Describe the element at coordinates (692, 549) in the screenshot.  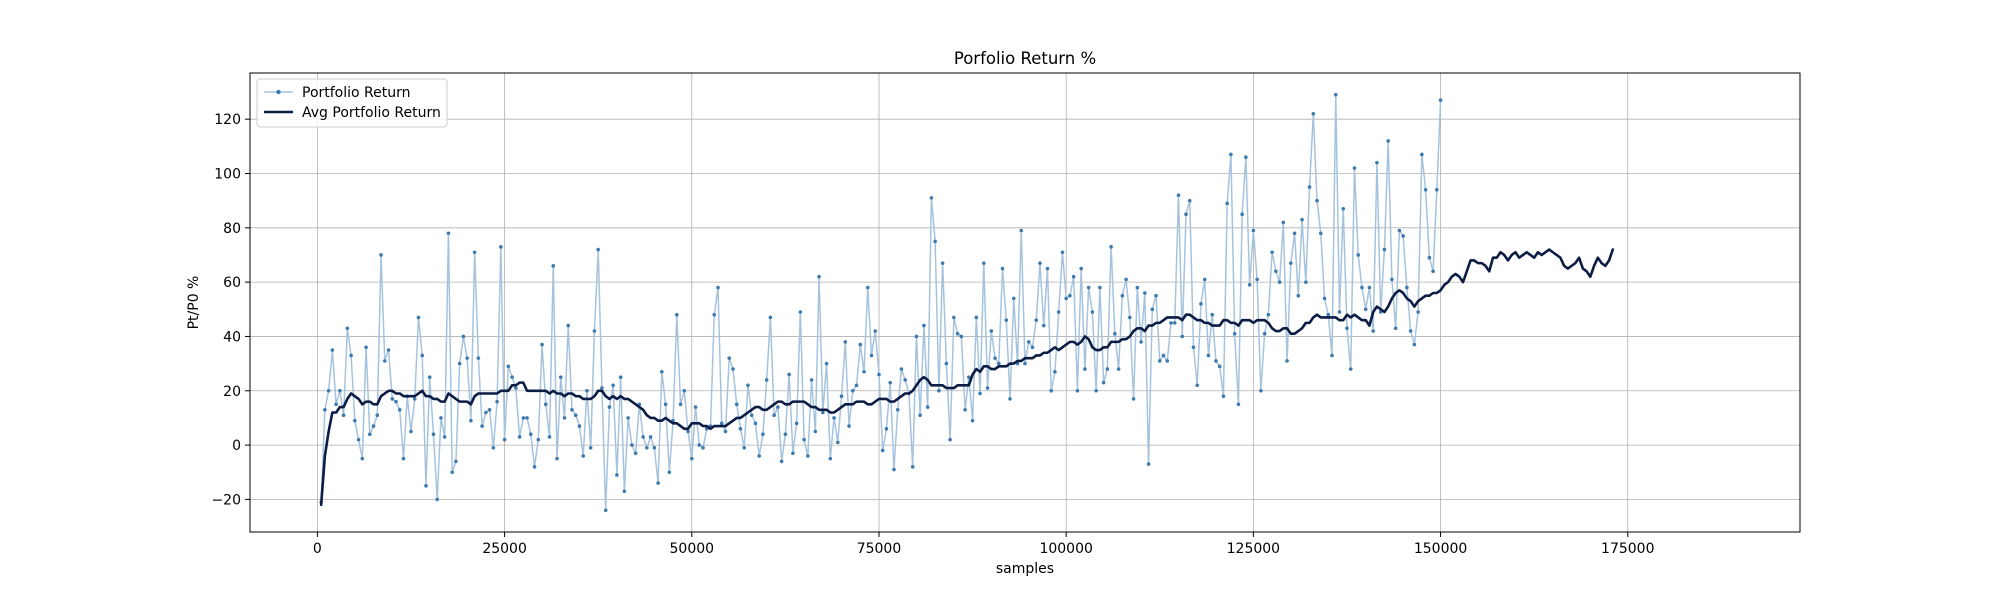
I see `x-tick-label: 50000` at that location.